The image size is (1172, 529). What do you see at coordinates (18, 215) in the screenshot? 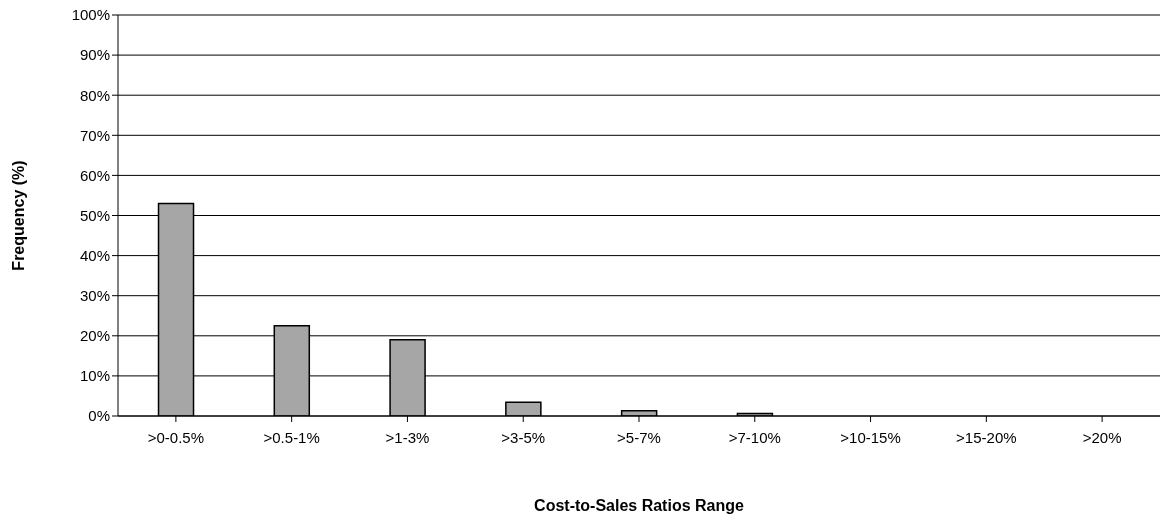
I see `y-axis-title: Frequency (%)` at bounding box center [18, 215].